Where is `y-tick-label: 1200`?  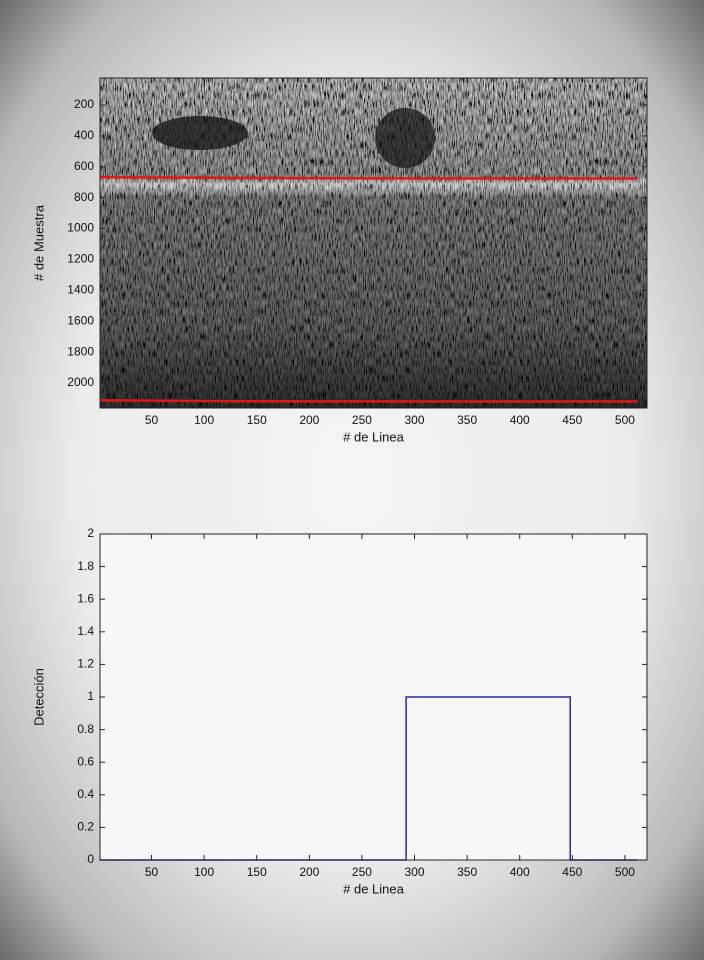
y-tick-label: 1200 is located at coordinates (80, 259).